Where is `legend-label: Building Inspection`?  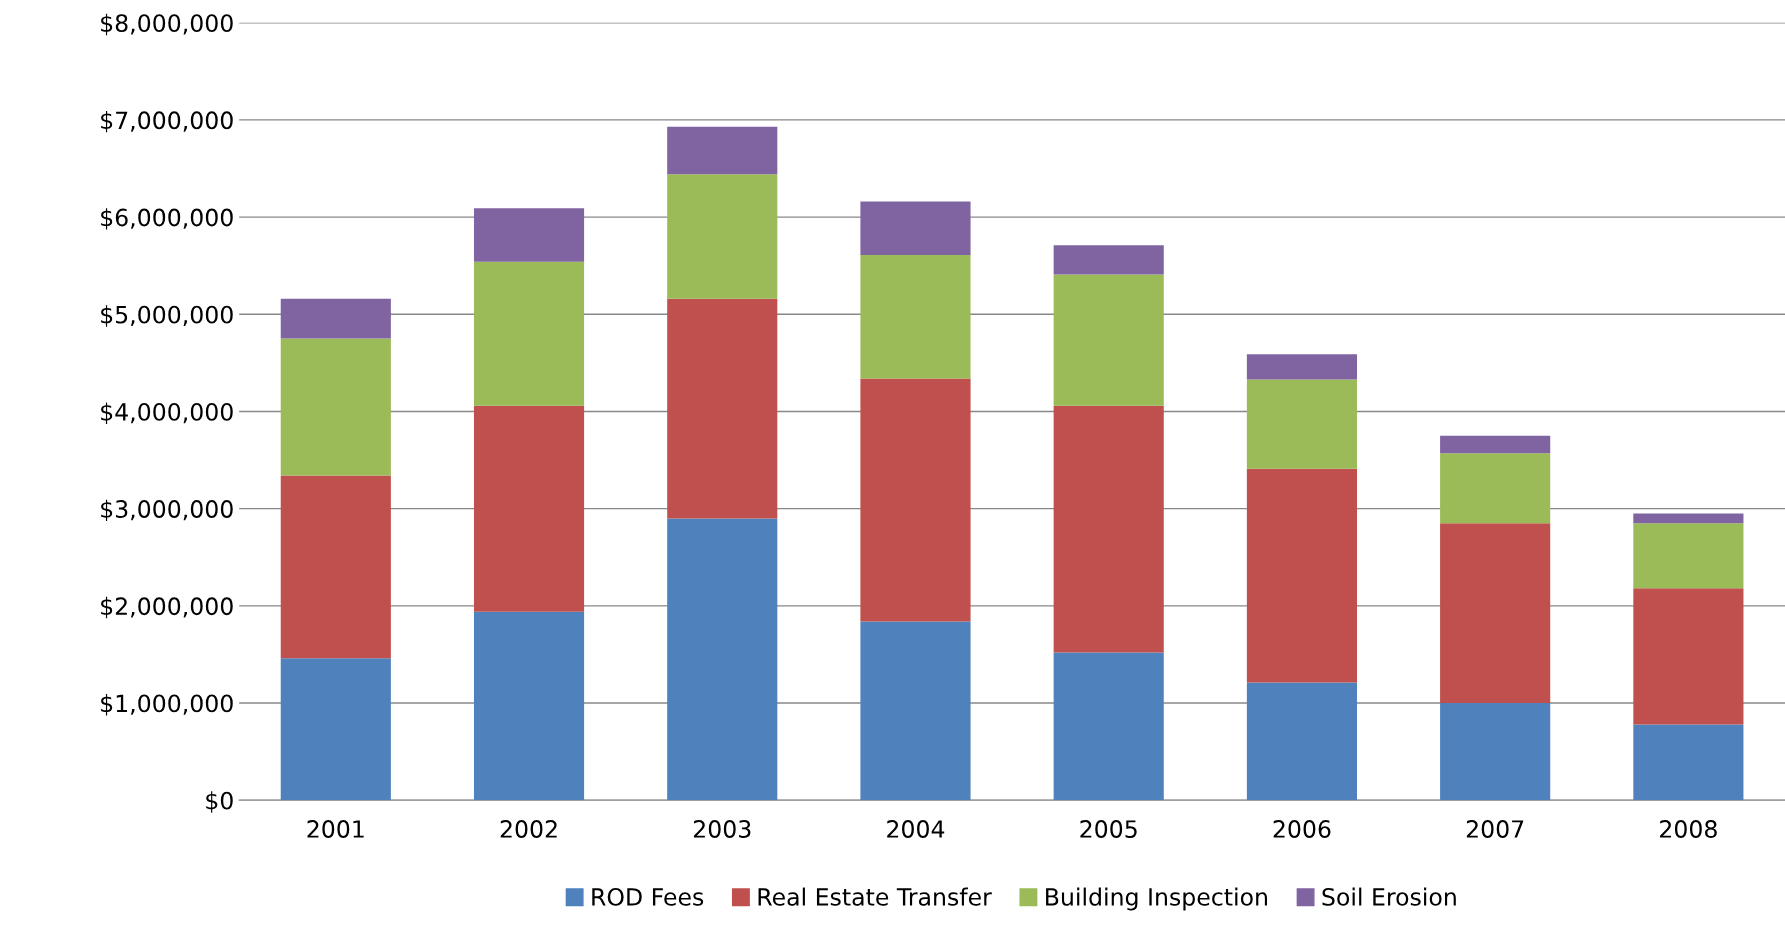
legend-label: Building Inspection is located at coordinates (1156, 899).